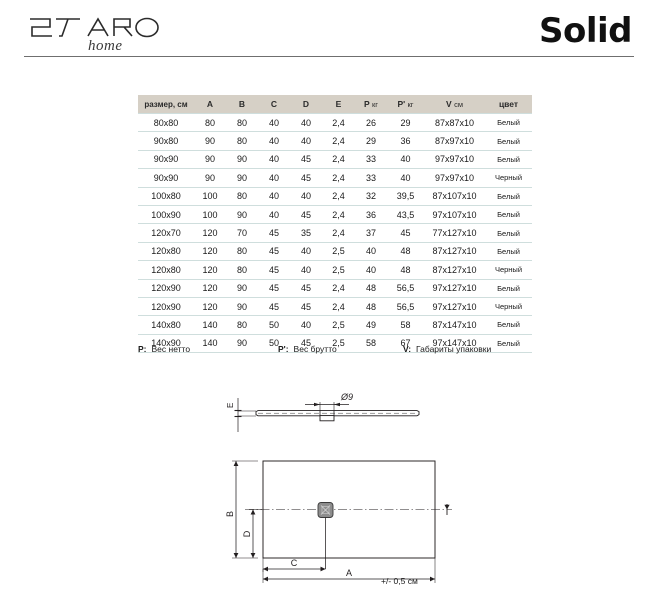 The height and width of the screenshot is (600, 658). I want to click on table-row: 100x90 100 90 40 45 2,4 36 43,5 97x107x10 Белый, so click(335, 215).